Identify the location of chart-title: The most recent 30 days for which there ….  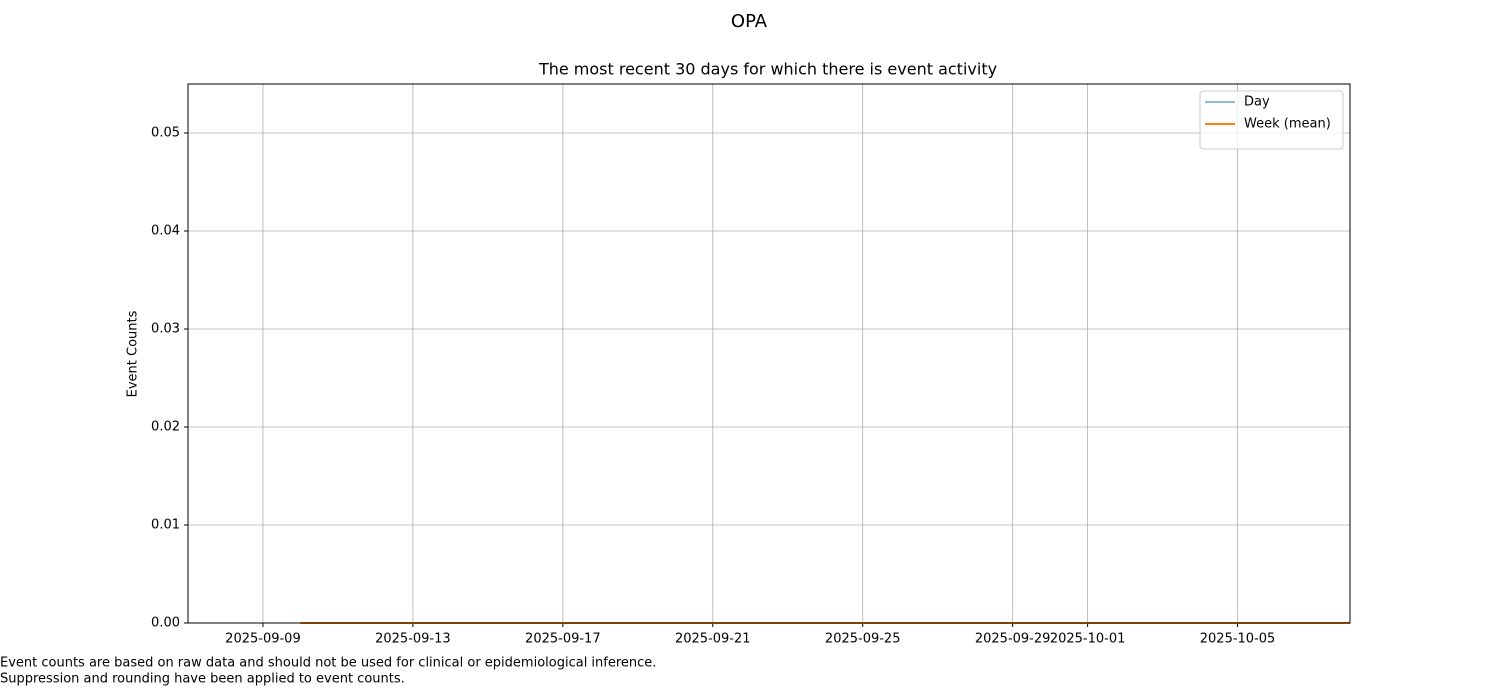
(767, 69).